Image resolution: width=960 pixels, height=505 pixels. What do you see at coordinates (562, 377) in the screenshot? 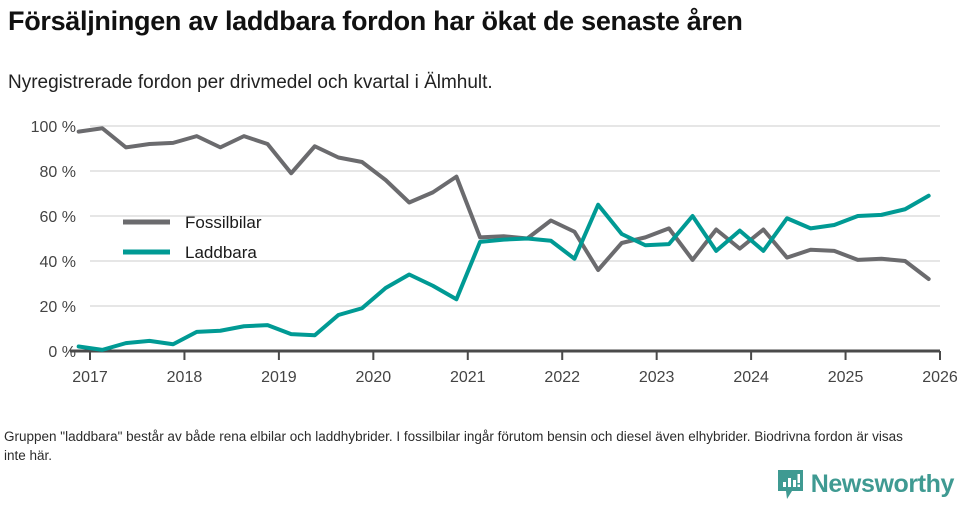
I see `x-tick-label: 2022` at bounding box center [562, 377].